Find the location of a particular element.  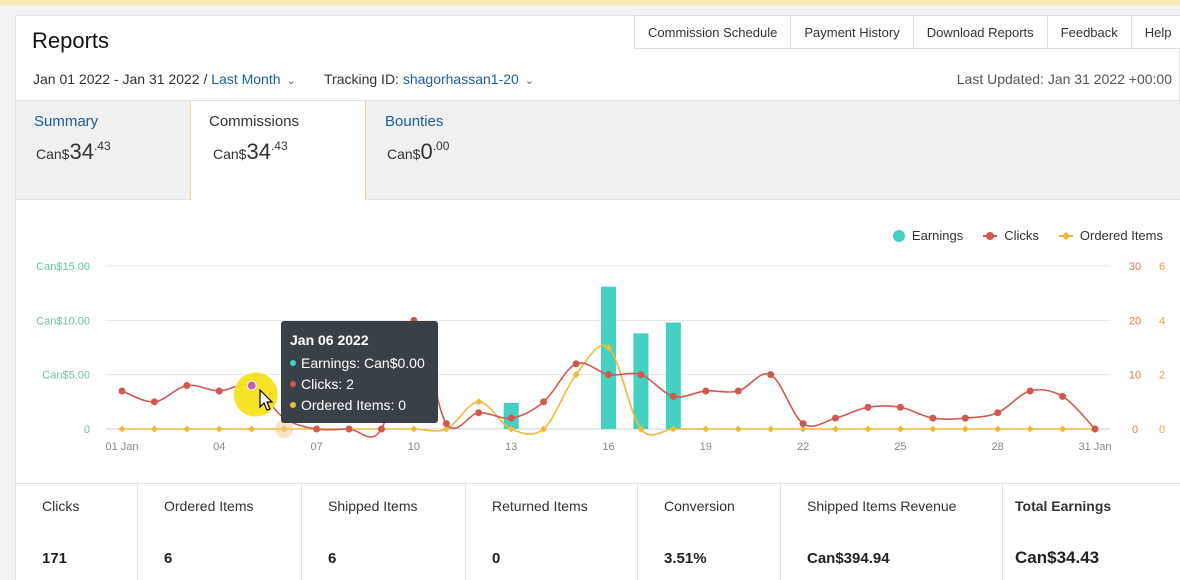

stat-label: Shipped Items Revenue is located at coordinates (882, 506).